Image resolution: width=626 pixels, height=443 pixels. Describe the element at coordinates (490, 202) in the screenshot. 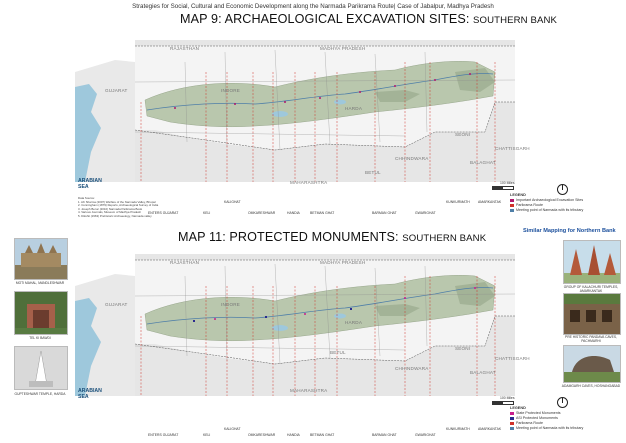

I see `map9-loc-amarkantak: AMARKANTAK` at that location.